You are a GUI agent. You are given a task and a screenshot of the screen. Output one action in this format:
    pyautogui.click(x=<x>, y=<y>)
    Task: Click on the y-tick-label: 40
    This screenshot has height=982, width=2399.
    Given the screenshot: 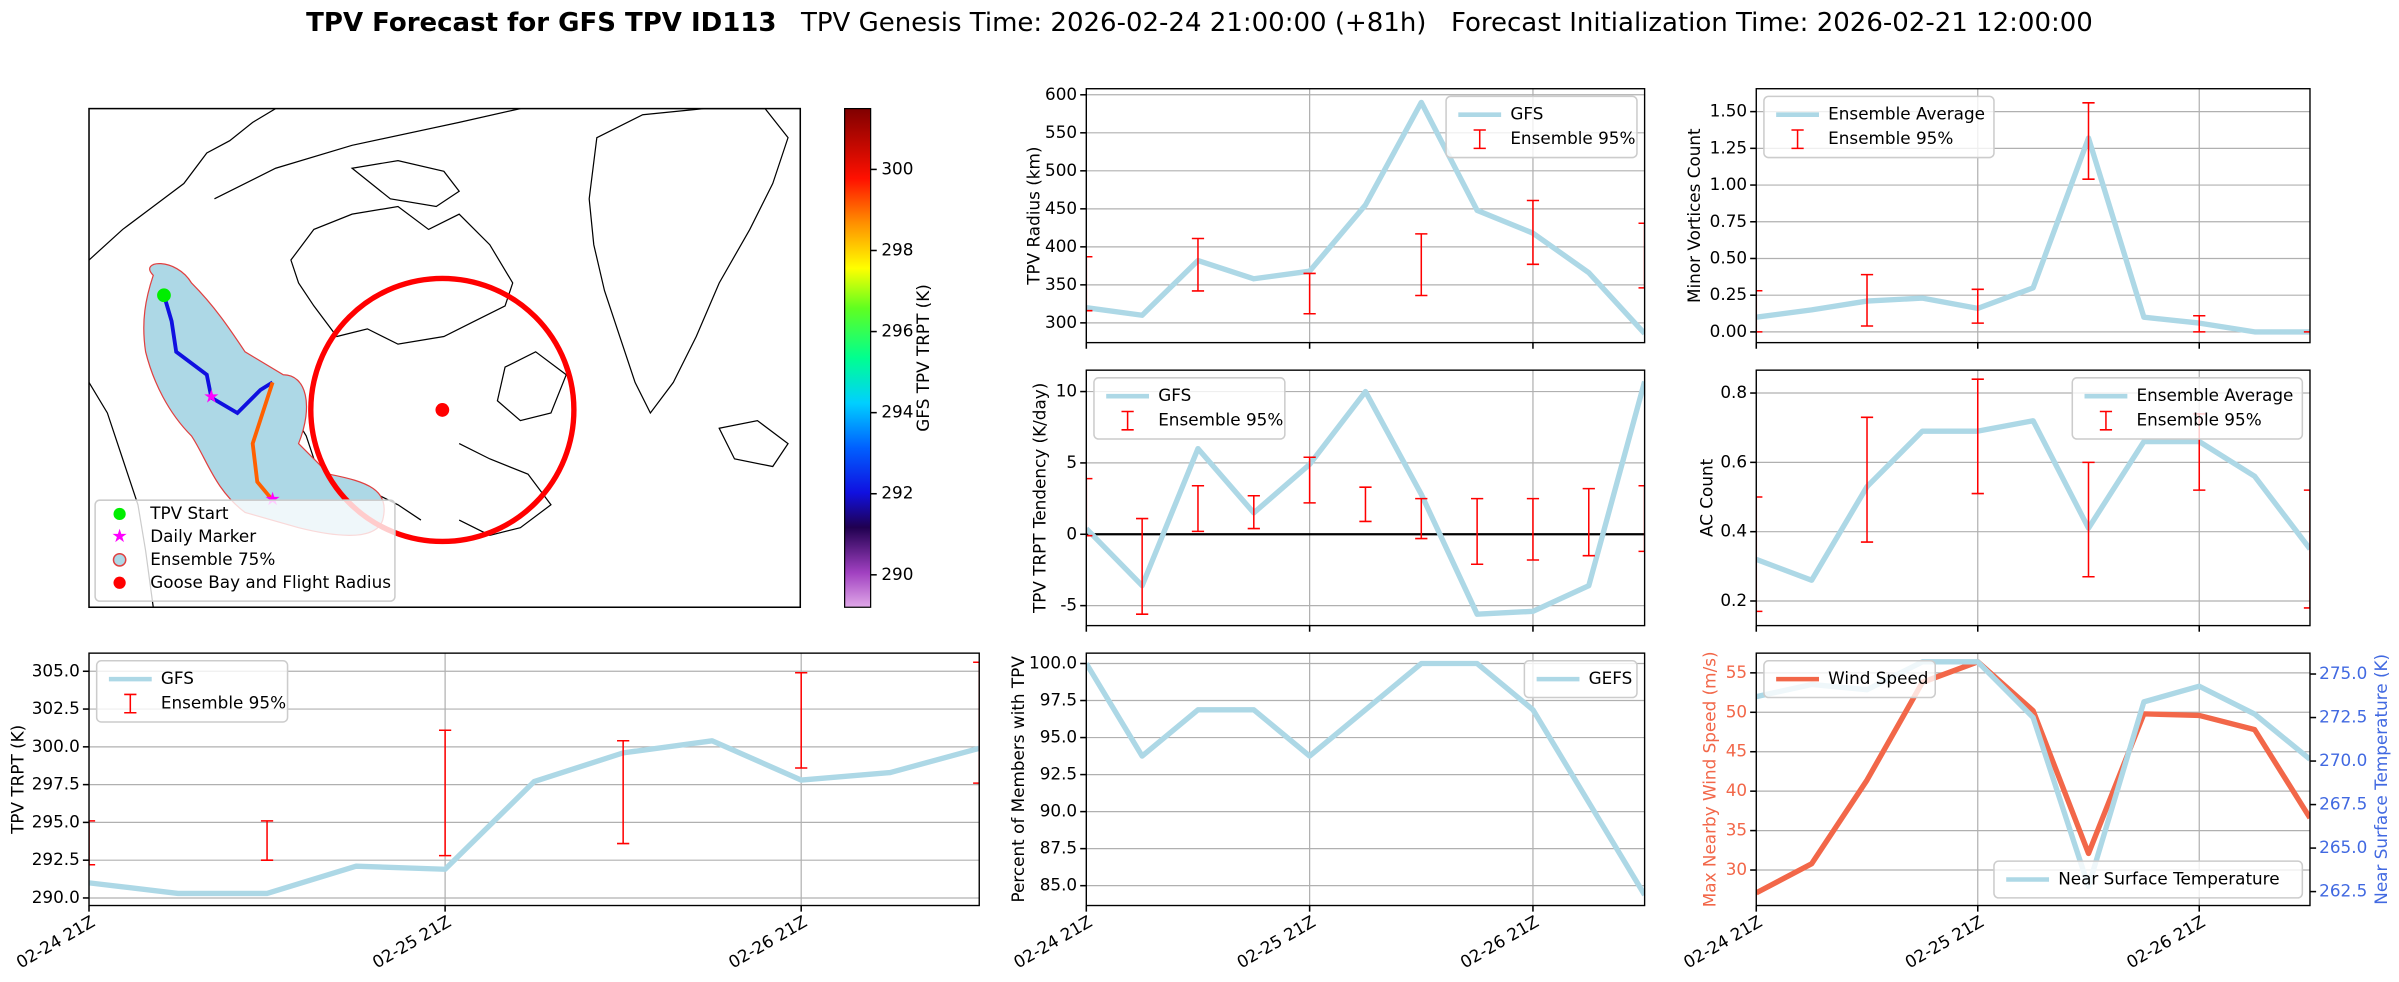 What is the action you would take?
    pyautogui.click(x=1736, y=790)
    